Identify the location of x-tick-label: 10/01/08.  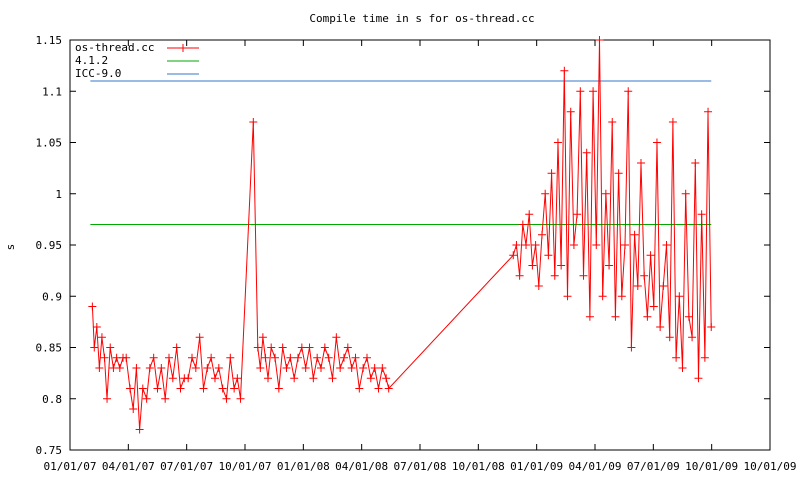
(478, 466).